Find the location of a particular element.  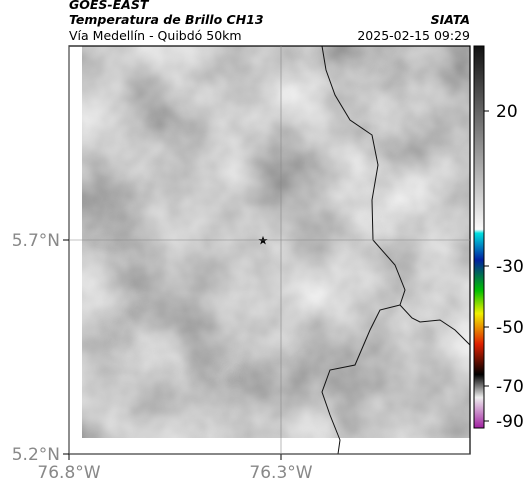

lat-tick-label: 5.7°N is located at coordinates (36, 241).